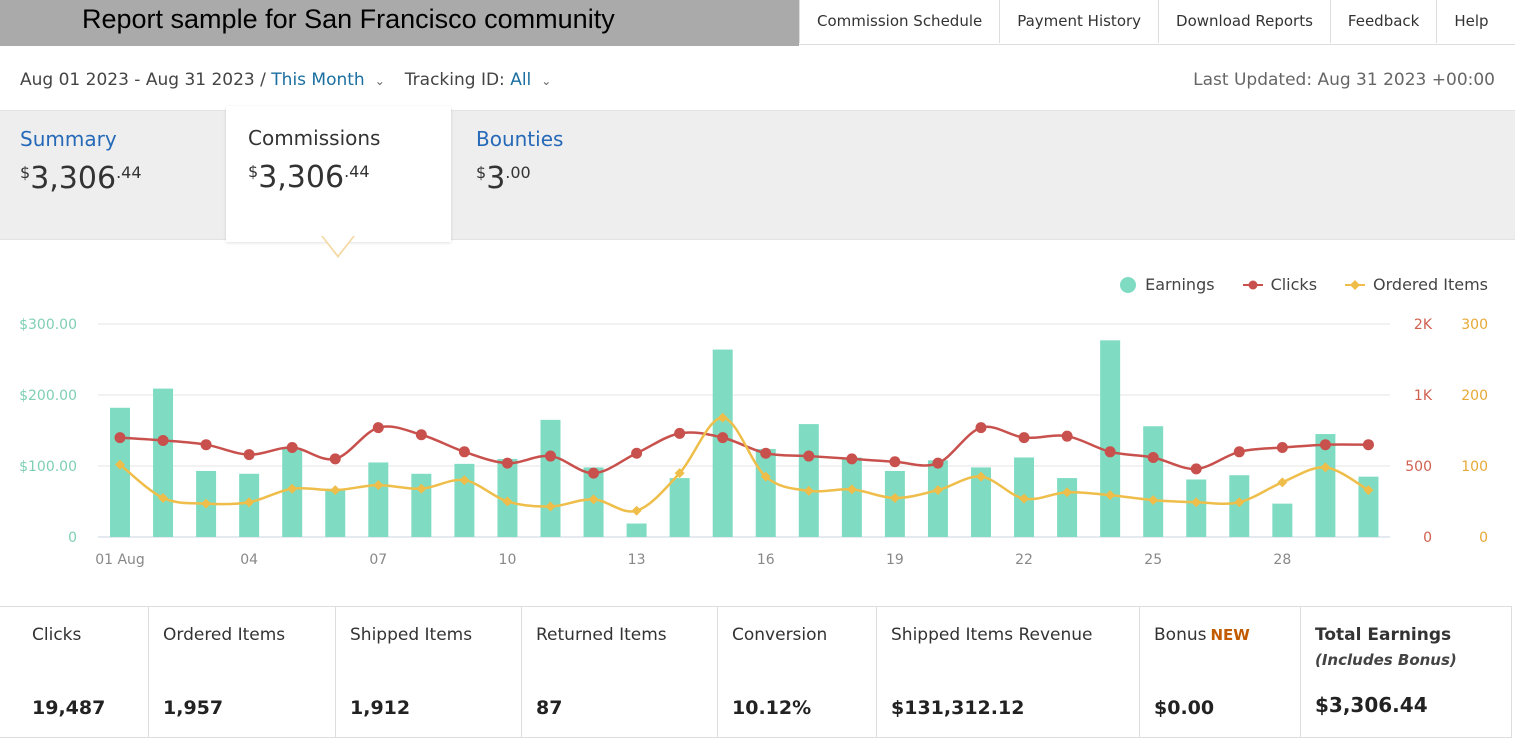 Image resolution: width=1515 pixels, height=742 pixels. What do you see at coordinates (146, 80) in the screenshot?
I see `date-range-label: Aug 01 2023 - Aug 31 2023 /` at bounding box center [146, 80].